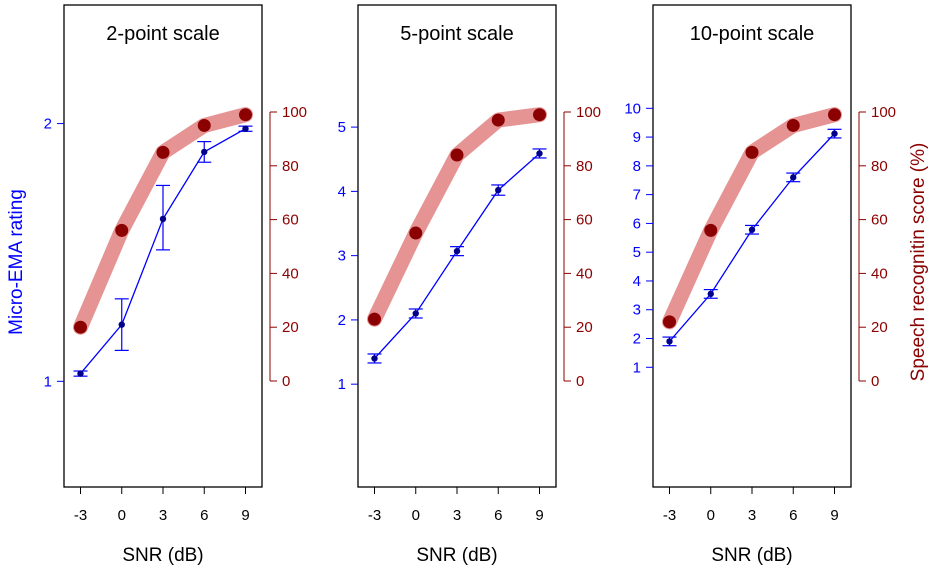  Describe the element at coordinates (637, 223) in the screenshot. I see `left-tick-label: 6` at that location.